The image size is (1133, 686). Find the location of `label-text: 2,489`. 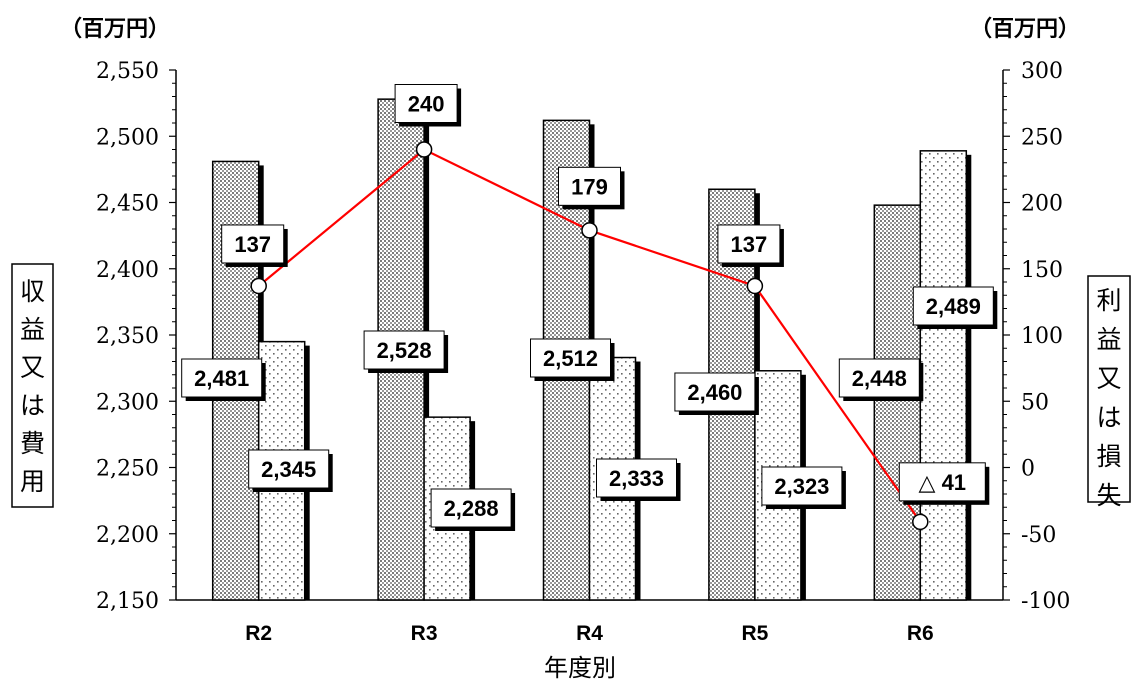

label-text: 2,489 is located at coordinates (953, 306).